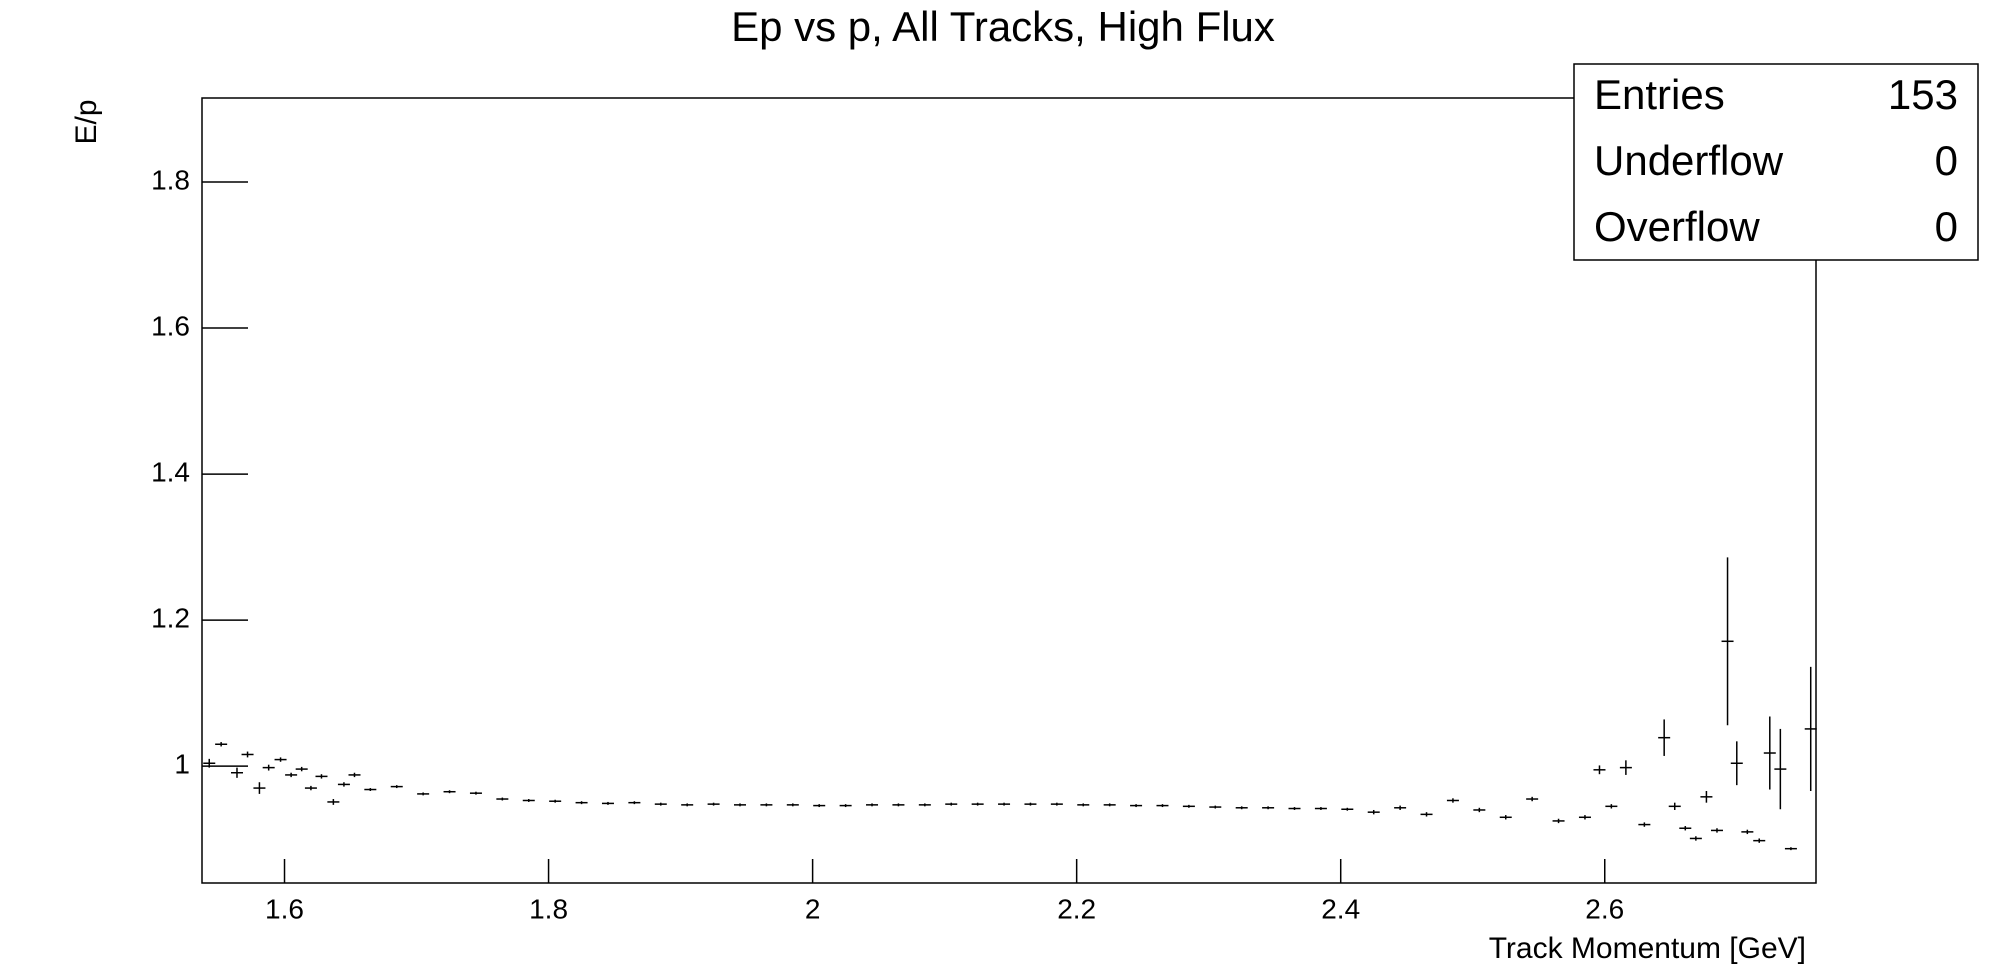 The height and width of the screenshot is (972, 1996). I want to click on chart-title: Ep vs p, All Tracks, High Flux, so click(1003, 26).